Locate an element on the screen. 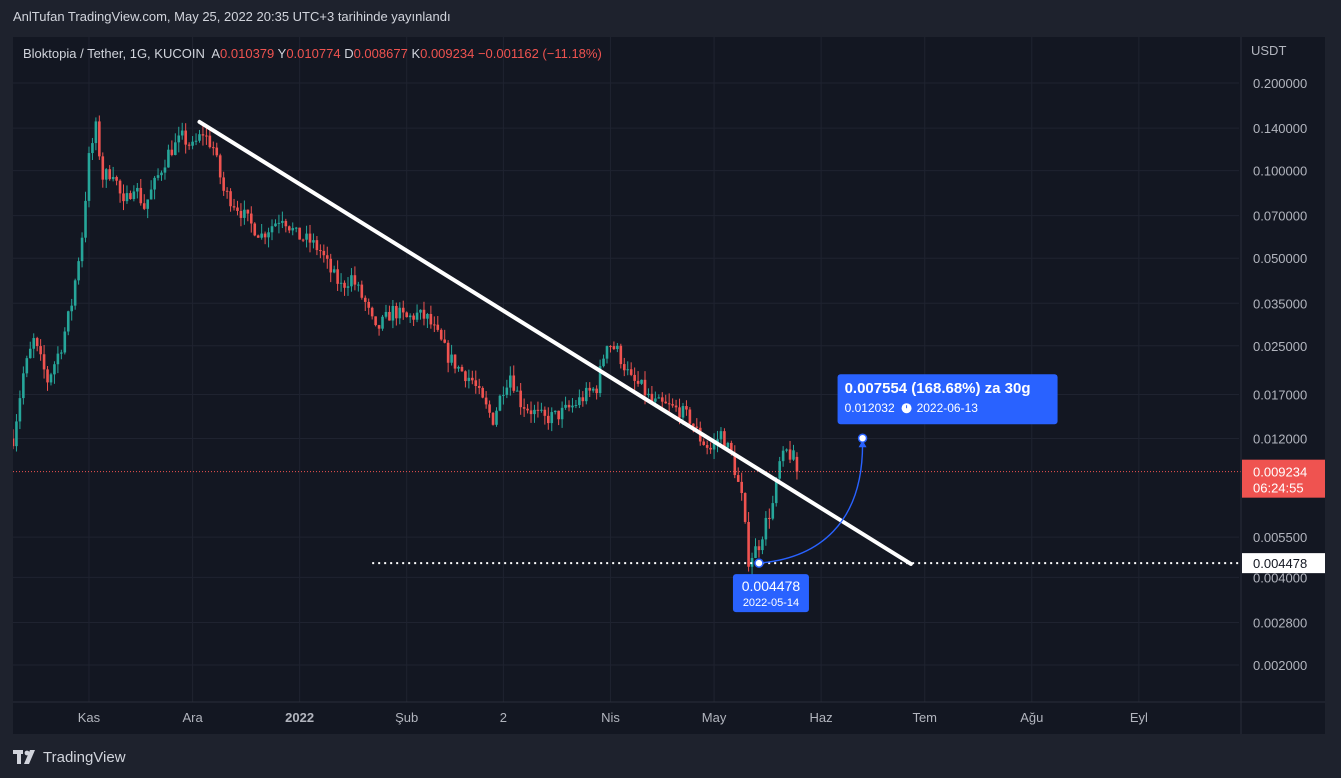 The image size is (1341, 778). tradingview-logo: TradingView is located at coordinates (69, 757).